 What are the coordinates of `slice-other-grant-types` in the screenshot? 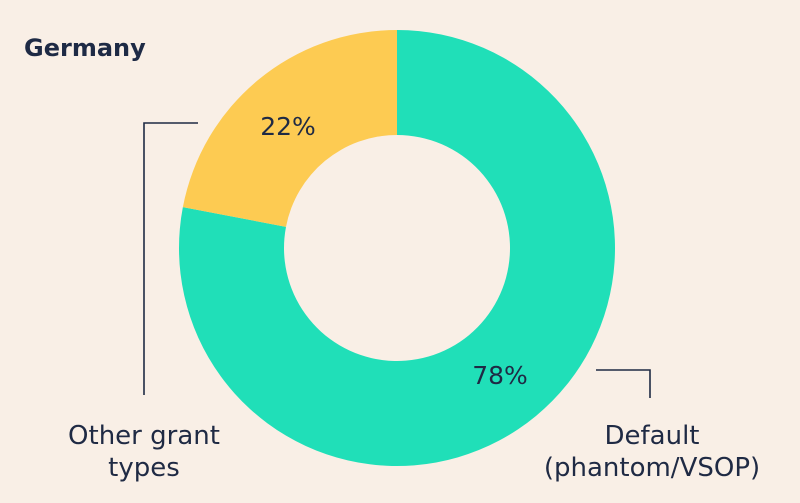 It's located at (289, 128).